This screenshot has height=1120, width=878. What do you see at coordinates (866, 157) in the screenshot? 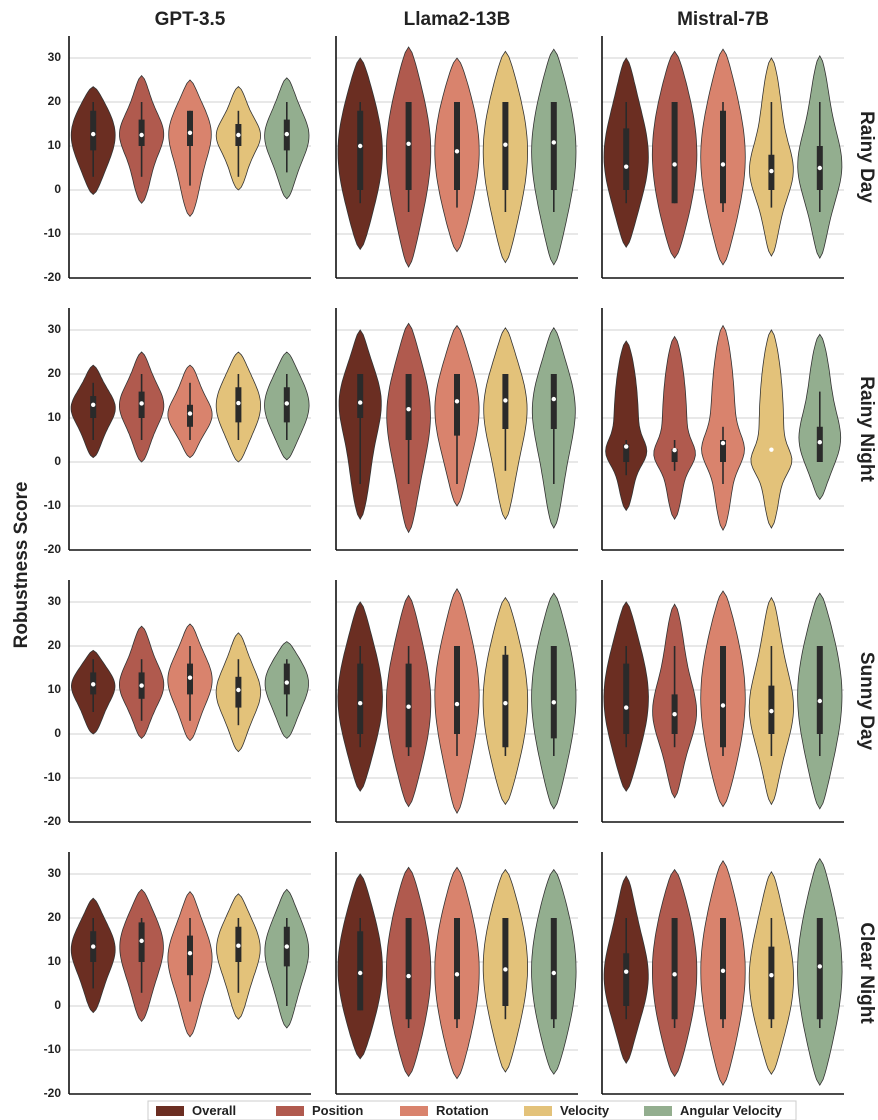
I see `row-label: Rainy Day` at bounding box center [866, 157].